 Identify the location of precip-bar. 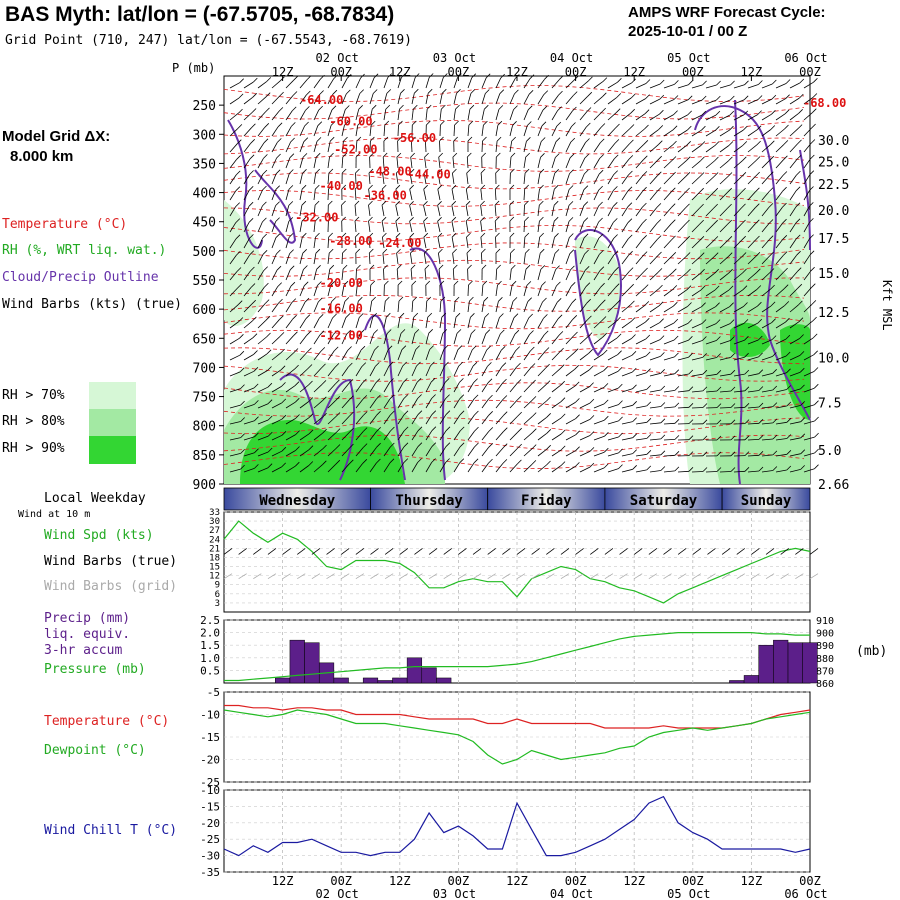
(385, 682).